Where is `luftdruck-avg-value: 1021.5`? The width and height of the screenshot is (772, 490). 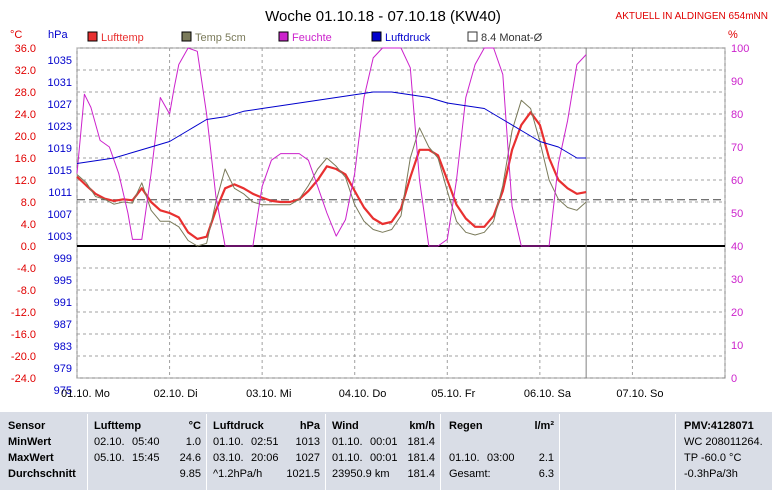 luftdruck-avg-value: 1021.5 is located at coordinates (303, 474).